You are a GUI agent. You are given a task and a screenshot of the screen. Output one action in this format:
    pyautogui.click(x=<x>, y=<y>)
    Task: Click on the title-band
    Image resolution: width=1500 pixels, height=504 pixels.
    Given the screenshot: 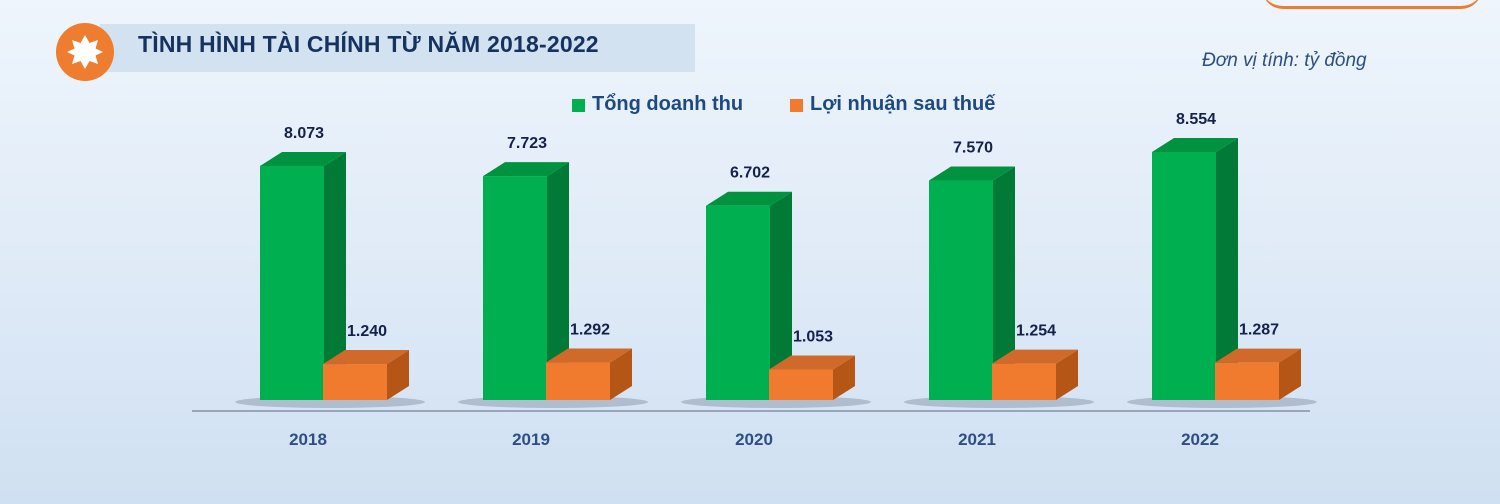 What is the action you would take?
    pyautogui.click(x=397, y=48)
    